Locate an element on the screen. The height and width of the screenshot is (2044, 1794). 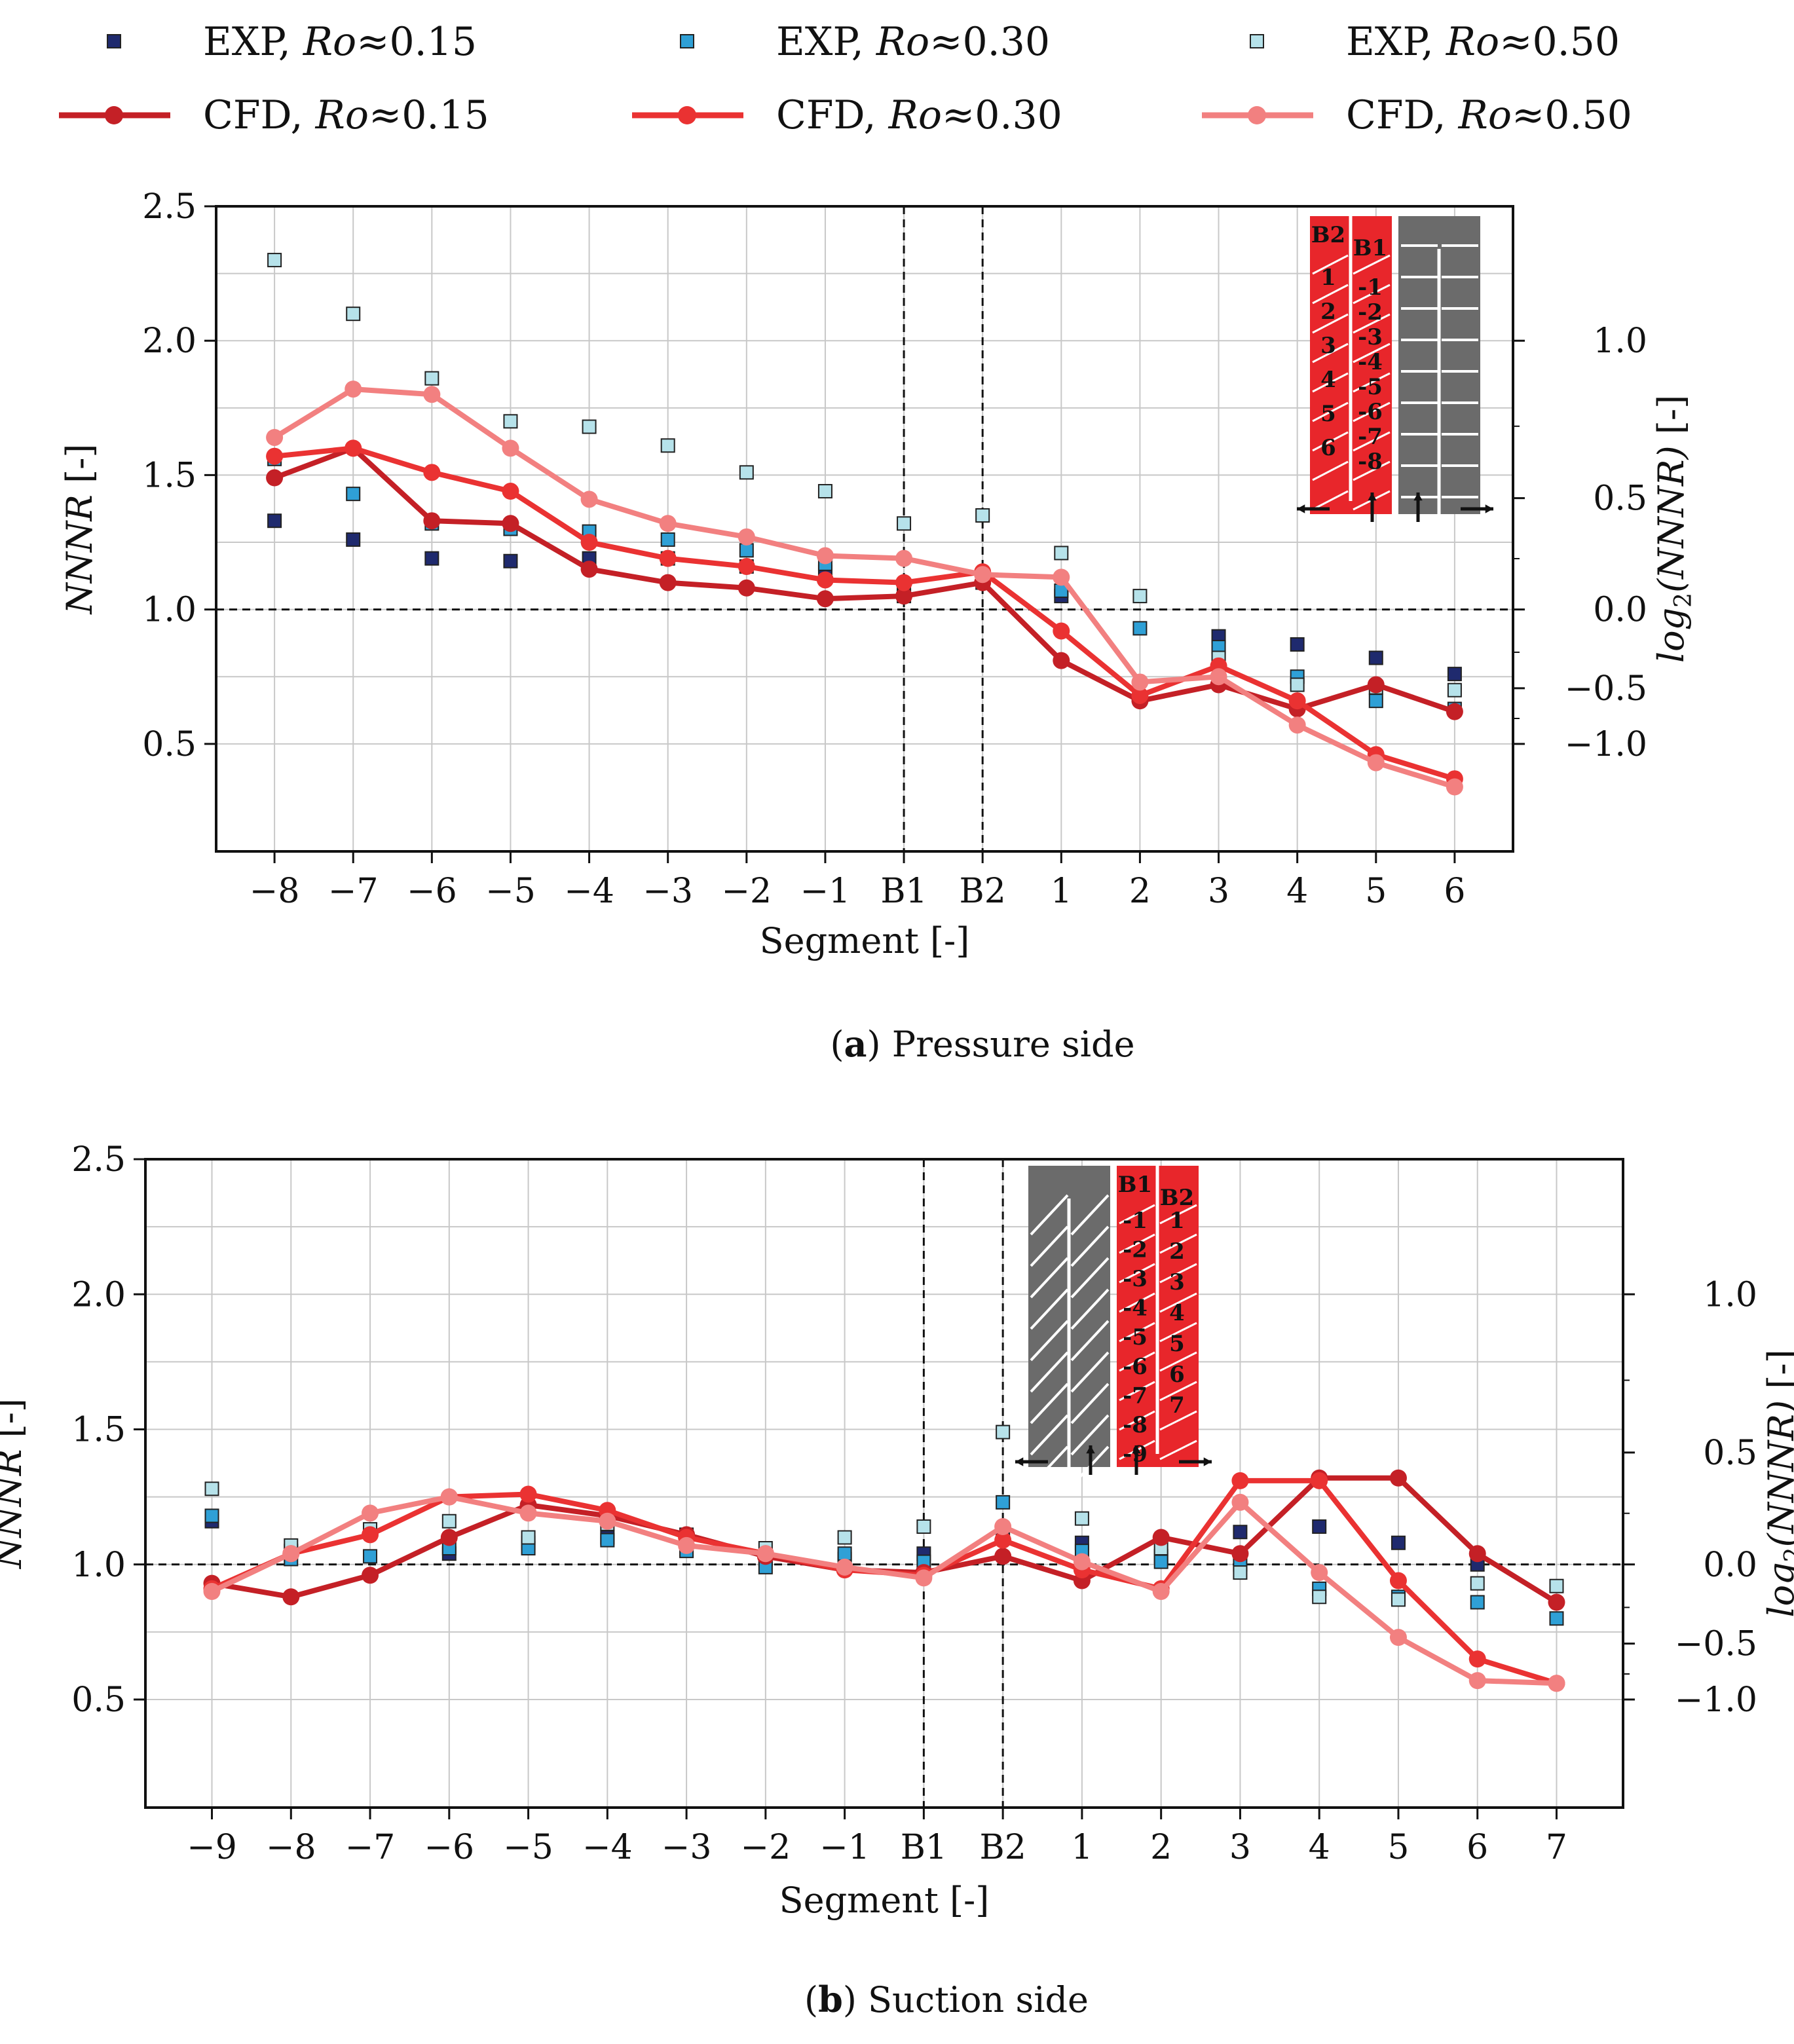
x-tick-label: 1 is located at coordinates (1061, 891).